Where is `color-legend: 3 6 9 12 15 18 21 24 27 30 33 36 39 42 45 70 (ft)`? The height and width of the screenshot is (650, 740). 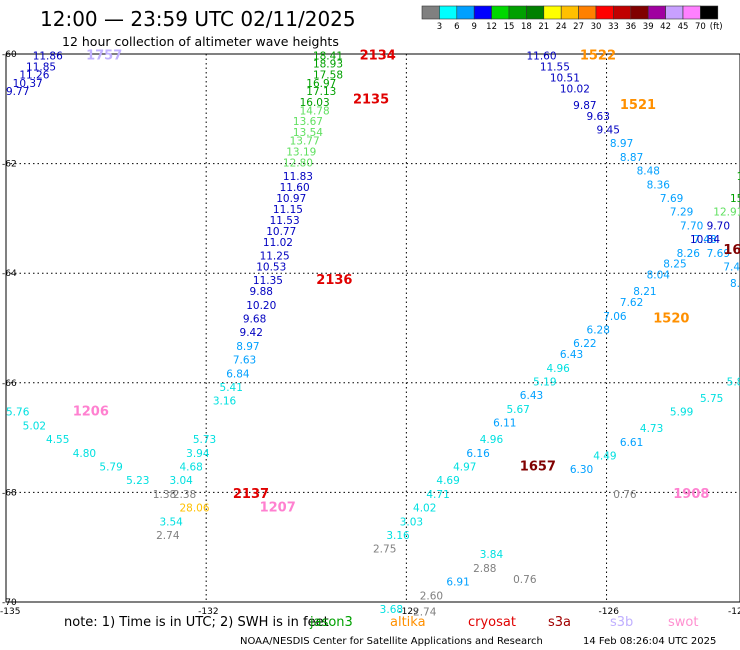
color-legend: 3 6 9 12 15 18 21 24 27 30 33 36 39 42 45 70 (ft) is located at coordinates (572, 18).